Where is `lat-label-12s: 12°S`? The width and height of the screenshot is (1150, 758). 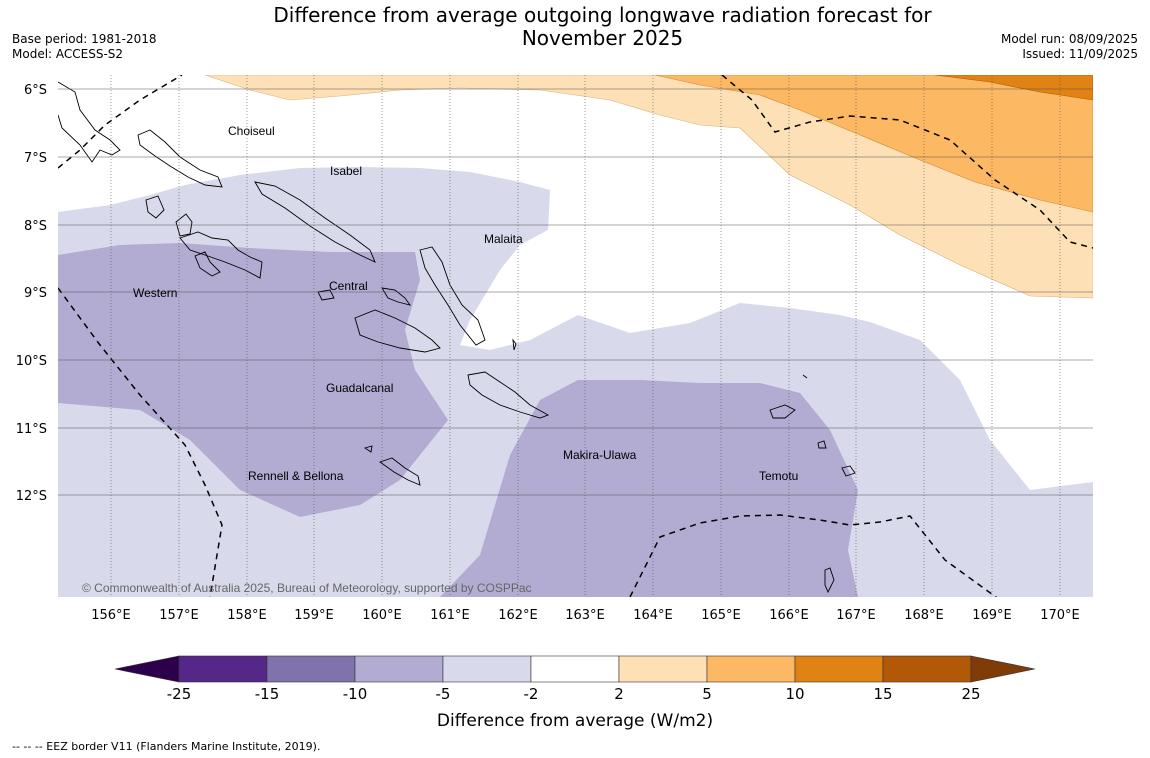 lat-label-12s: 12°S is located at coordinates (31, 496).